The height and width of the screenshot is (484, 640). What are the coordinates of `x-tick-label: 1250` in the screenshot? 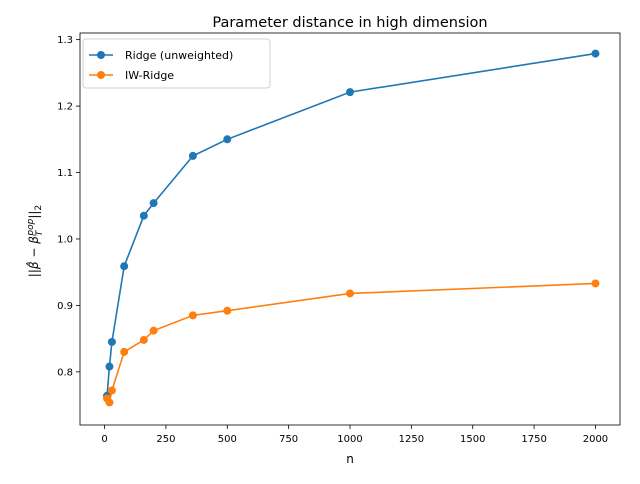 It's located at (411, 439).